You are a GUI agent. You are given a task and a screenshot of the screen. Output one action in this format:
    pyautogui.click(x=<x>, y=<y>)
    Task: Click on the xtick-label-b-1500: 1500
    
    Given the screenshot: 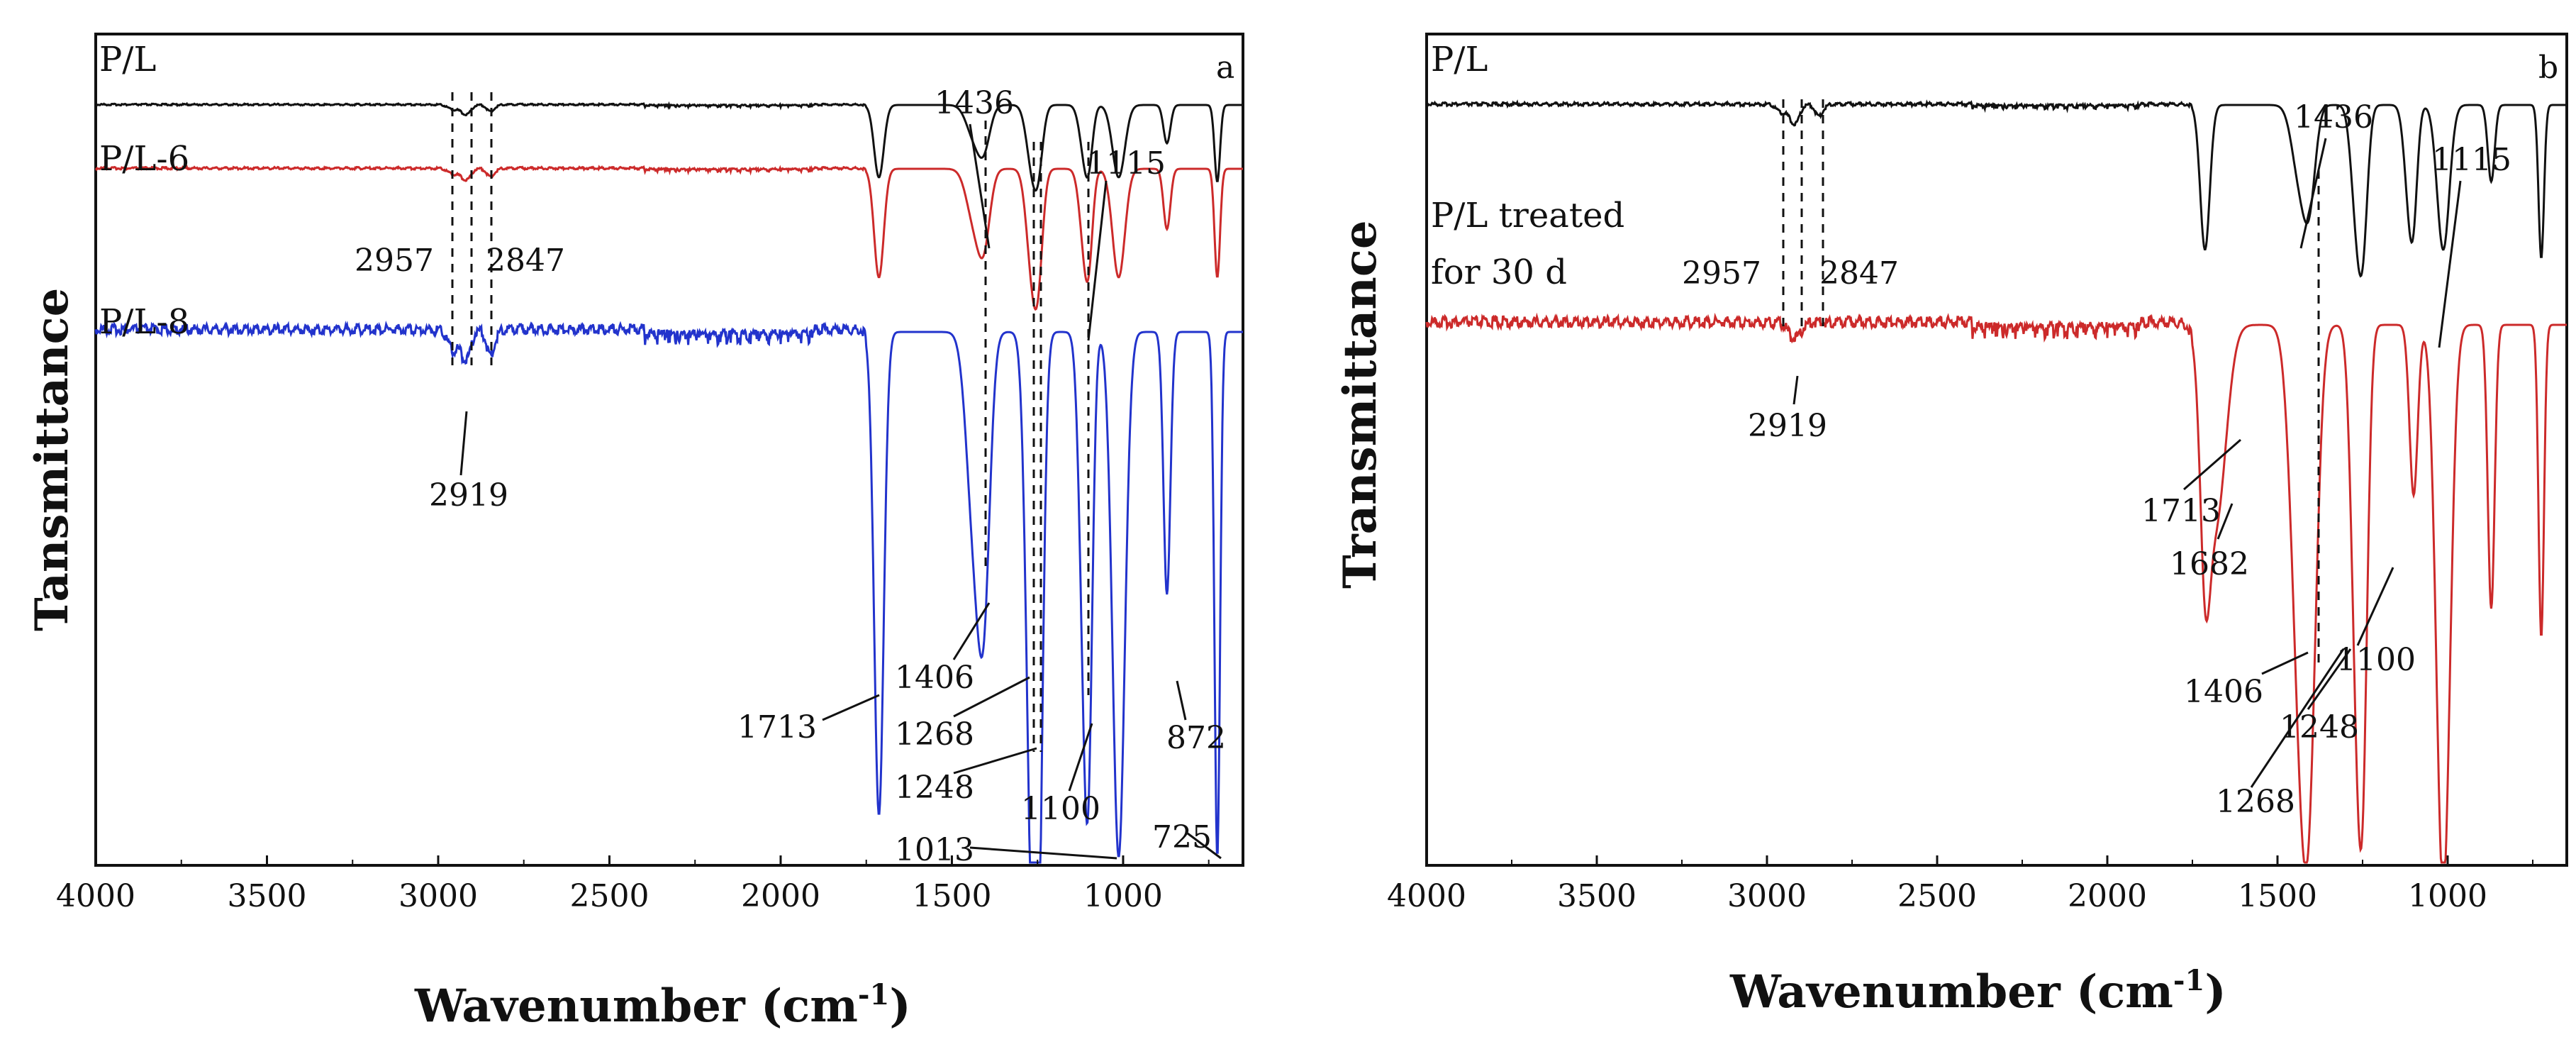 What is the action you would take?
    pyautogui.click(x=2277, y=896)
    